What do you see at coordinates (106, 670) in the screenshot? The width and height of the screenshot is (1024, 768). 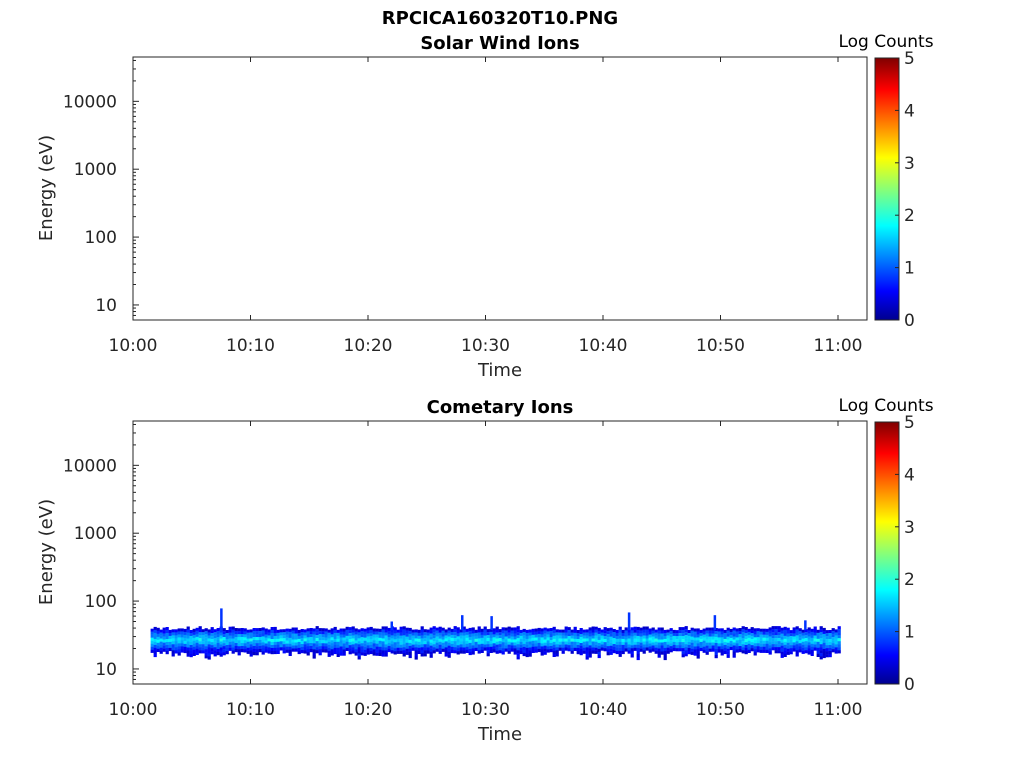 I see `y-tick-label: 10` at bounding box center [106, 670].